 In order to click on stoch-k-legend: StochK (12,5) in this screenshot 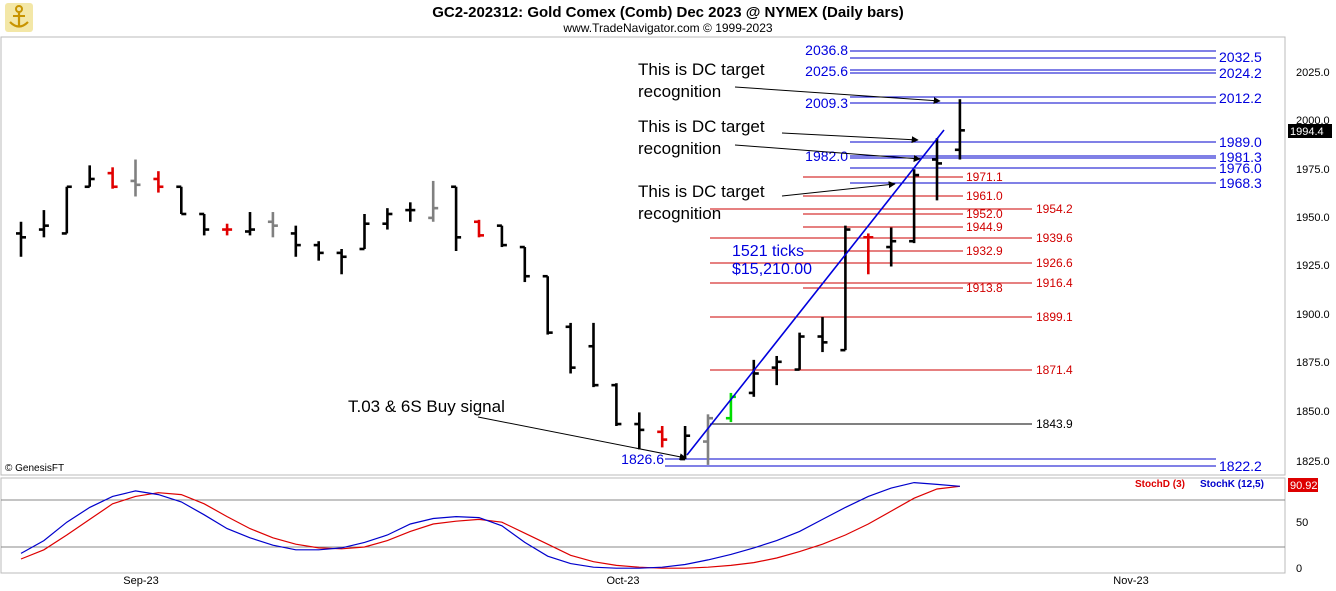, I will do `click(1232, 484)`.